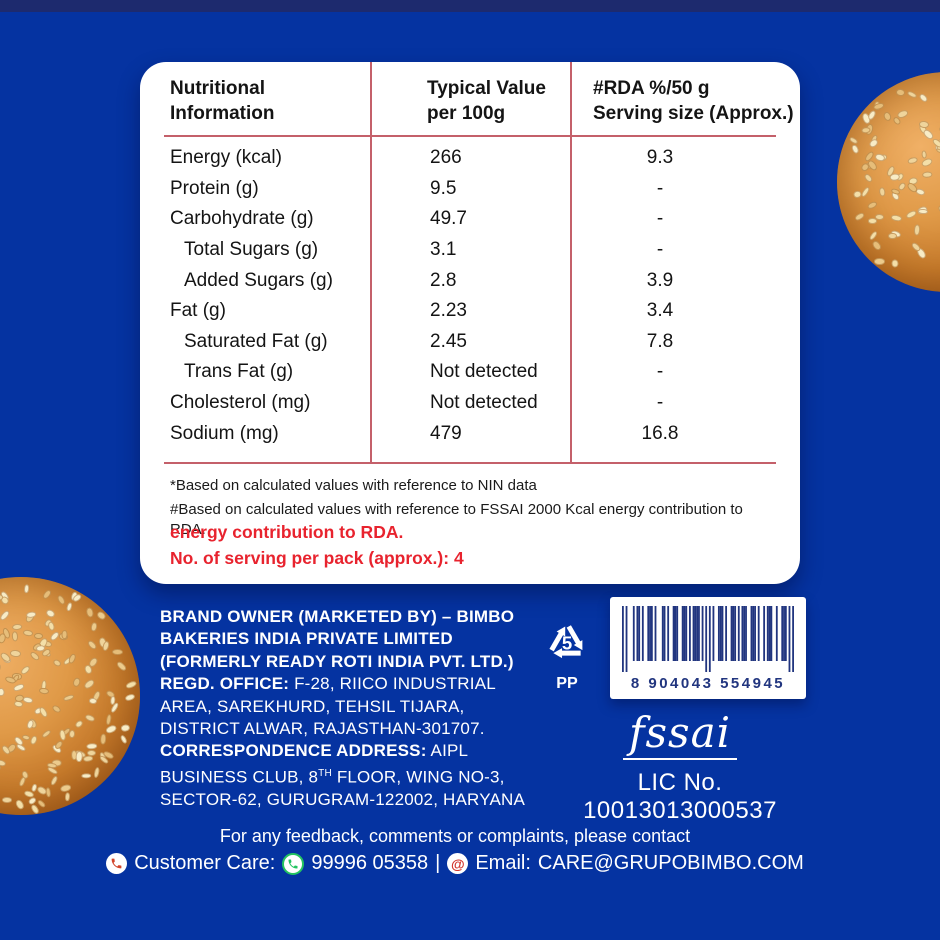 This screenshot has height=940, width=940. I want to click on highlight-energy-contribution: energy contribution to RDA., so click(287, 532).